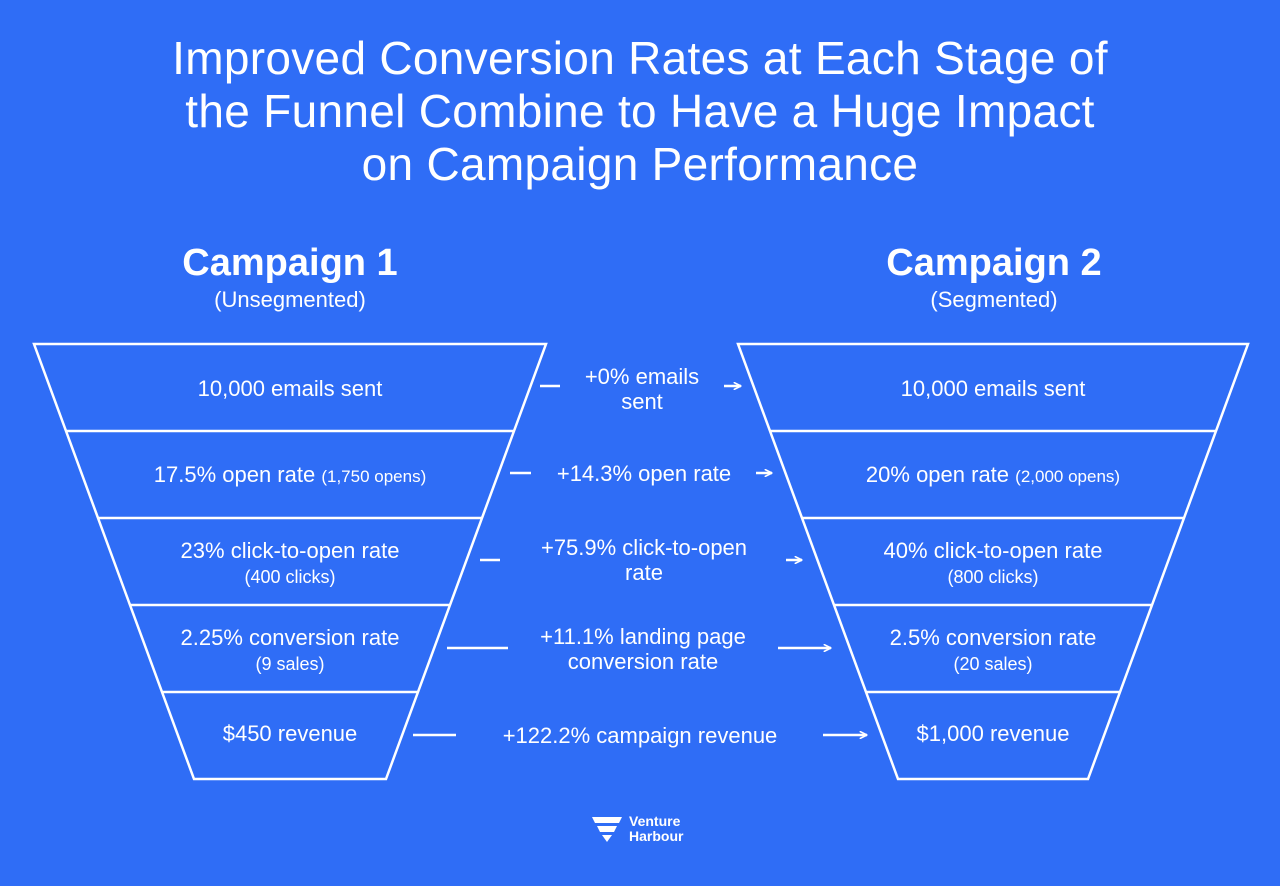  What do you see at coordinates (290, 263) in the screenshot?
I see `campaign-1-name: Campaign 1` at bounding box center [290, 263].